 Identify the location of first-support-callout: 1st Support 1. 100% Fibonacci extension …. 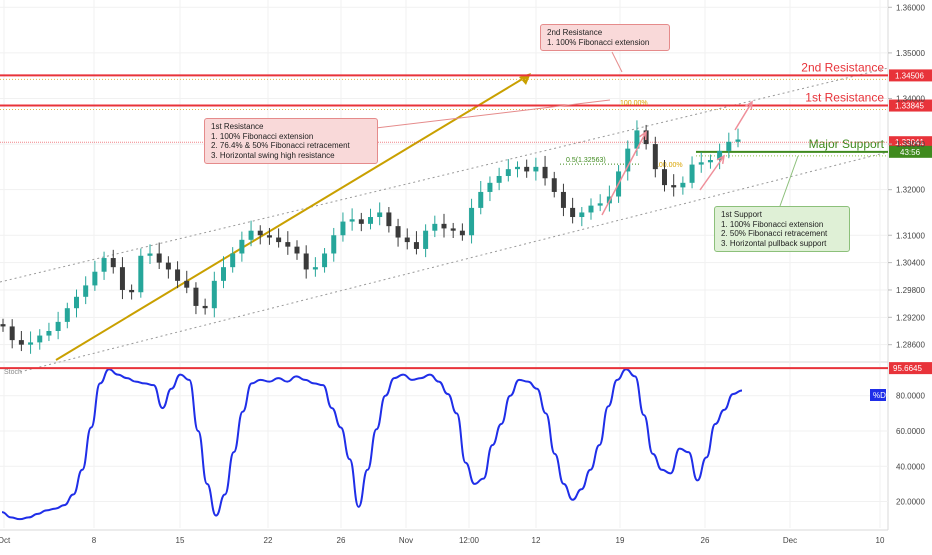
(782, 229).